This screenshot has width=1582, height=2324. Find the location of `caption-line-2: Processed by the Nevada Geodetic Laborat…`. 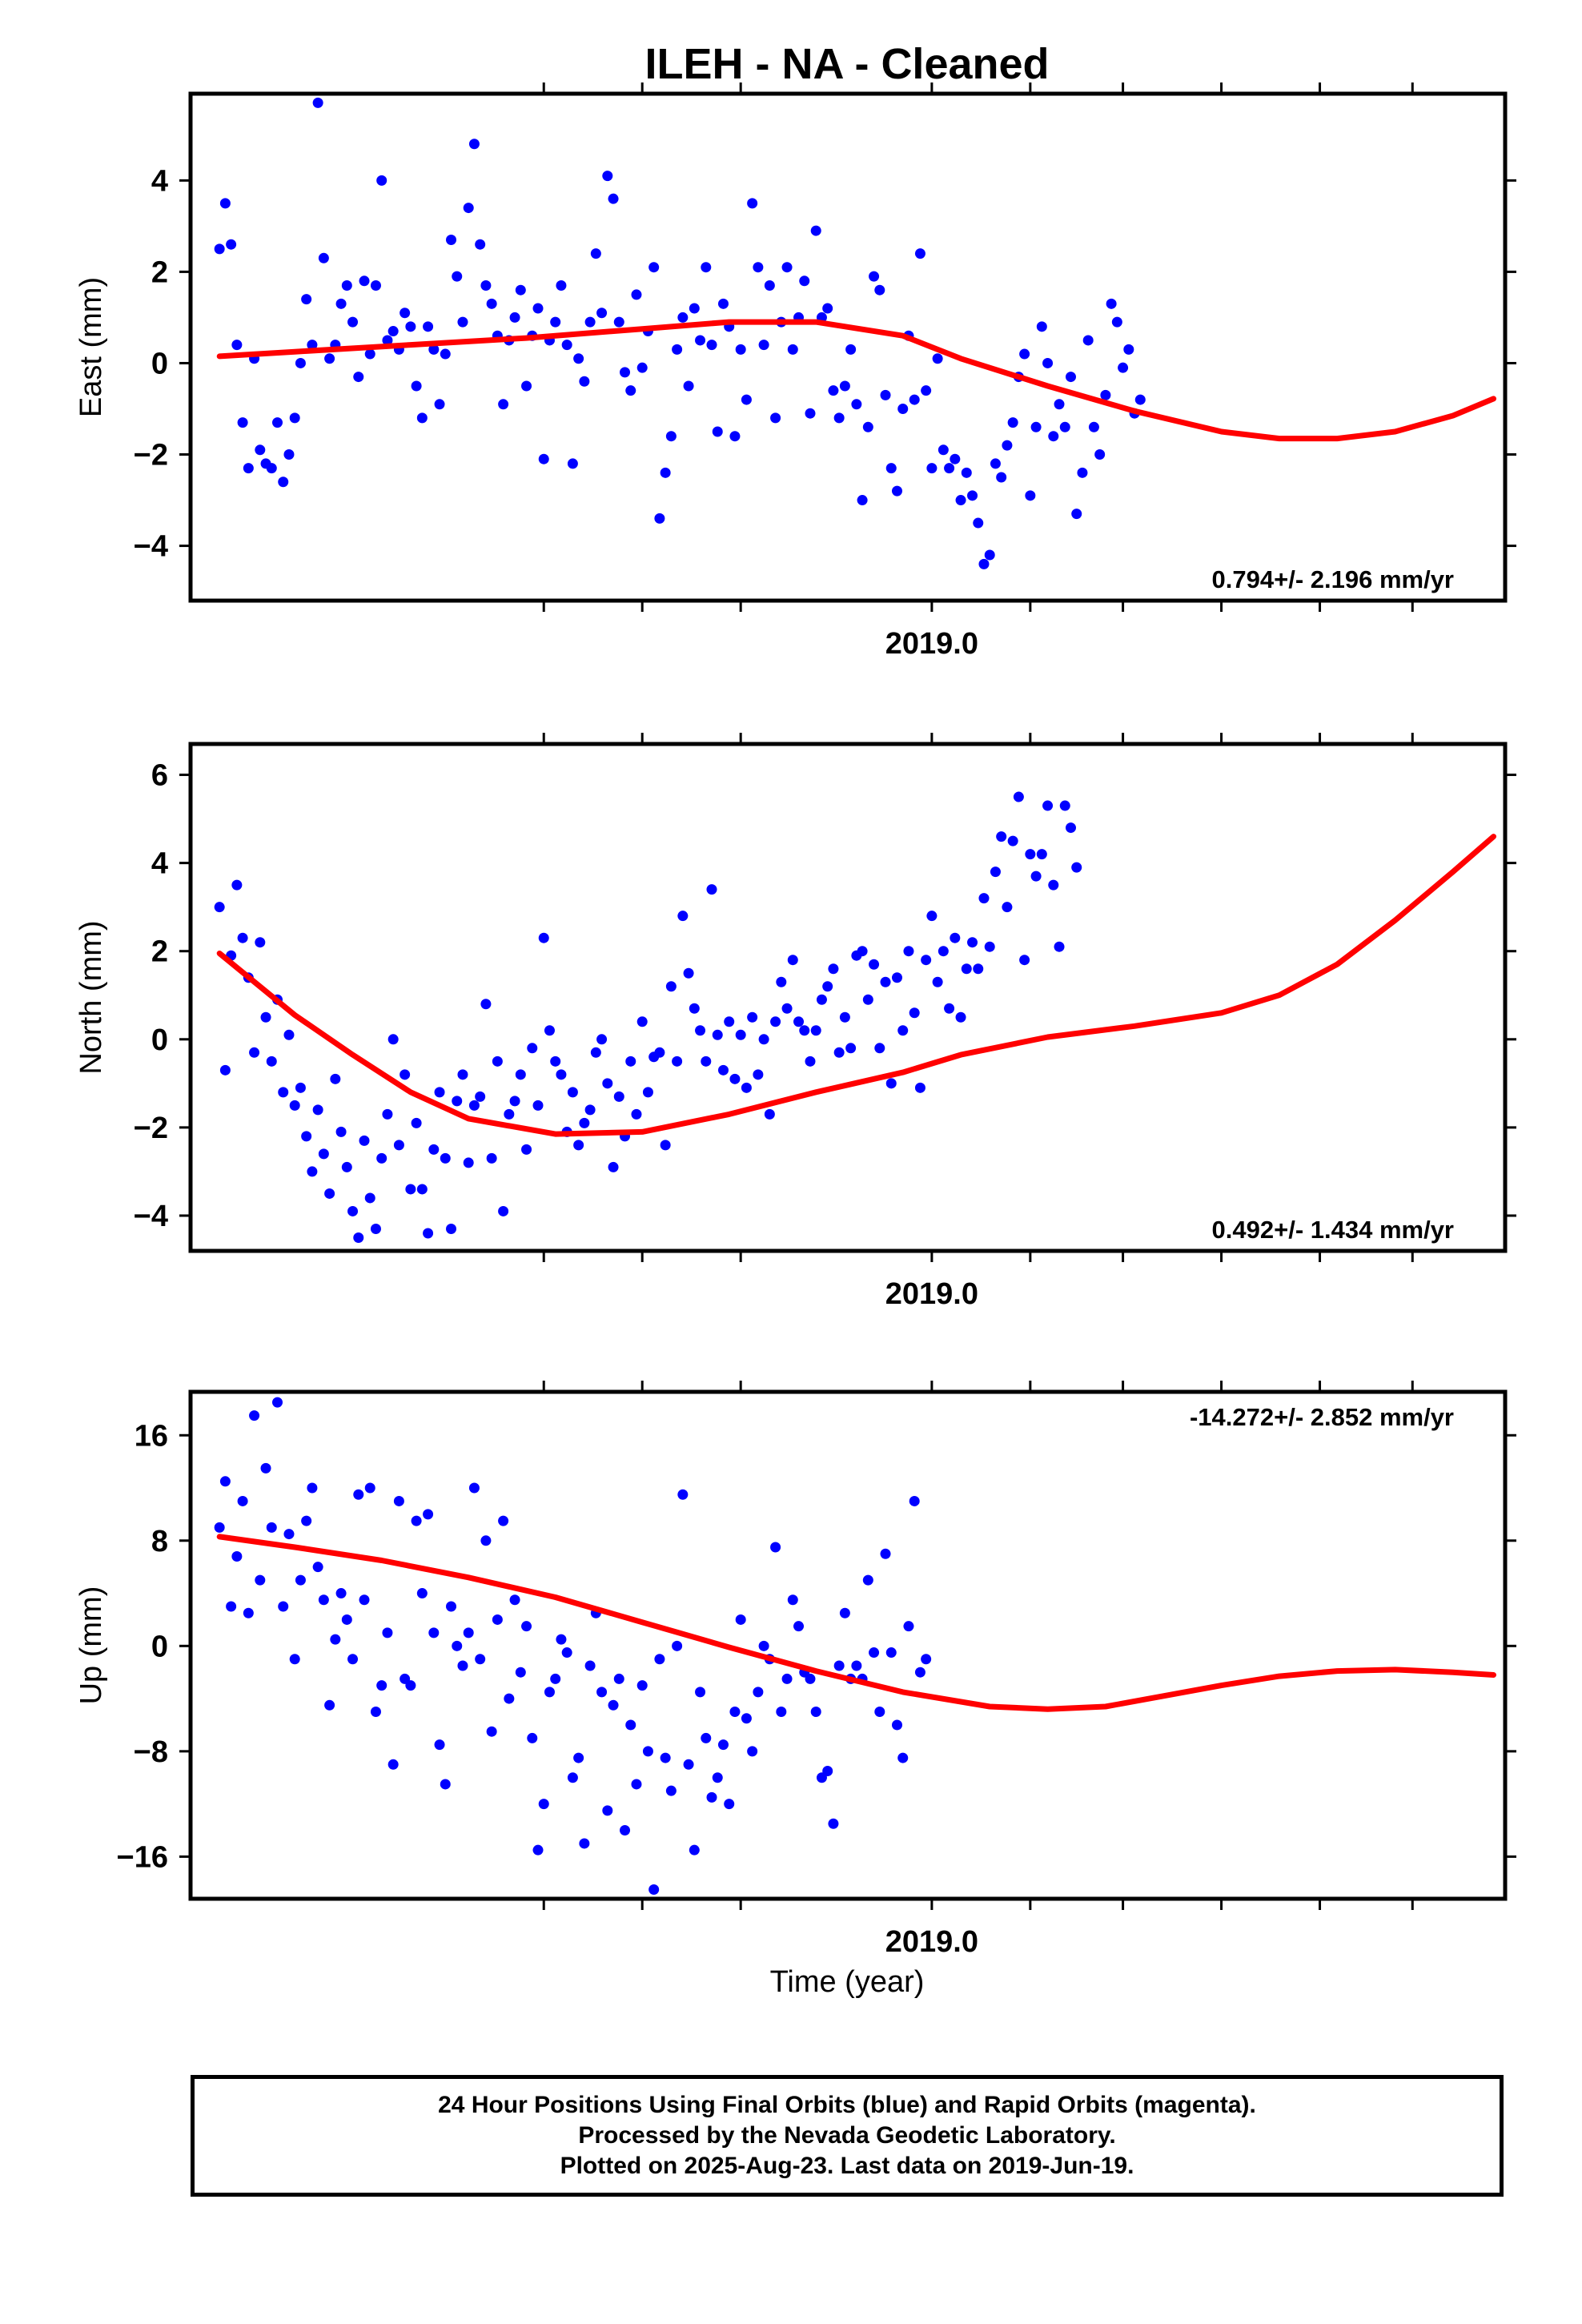

caption-line-2: Processed by the Nevada Geodetic Laborat… is located at coordinates (847, 2135).